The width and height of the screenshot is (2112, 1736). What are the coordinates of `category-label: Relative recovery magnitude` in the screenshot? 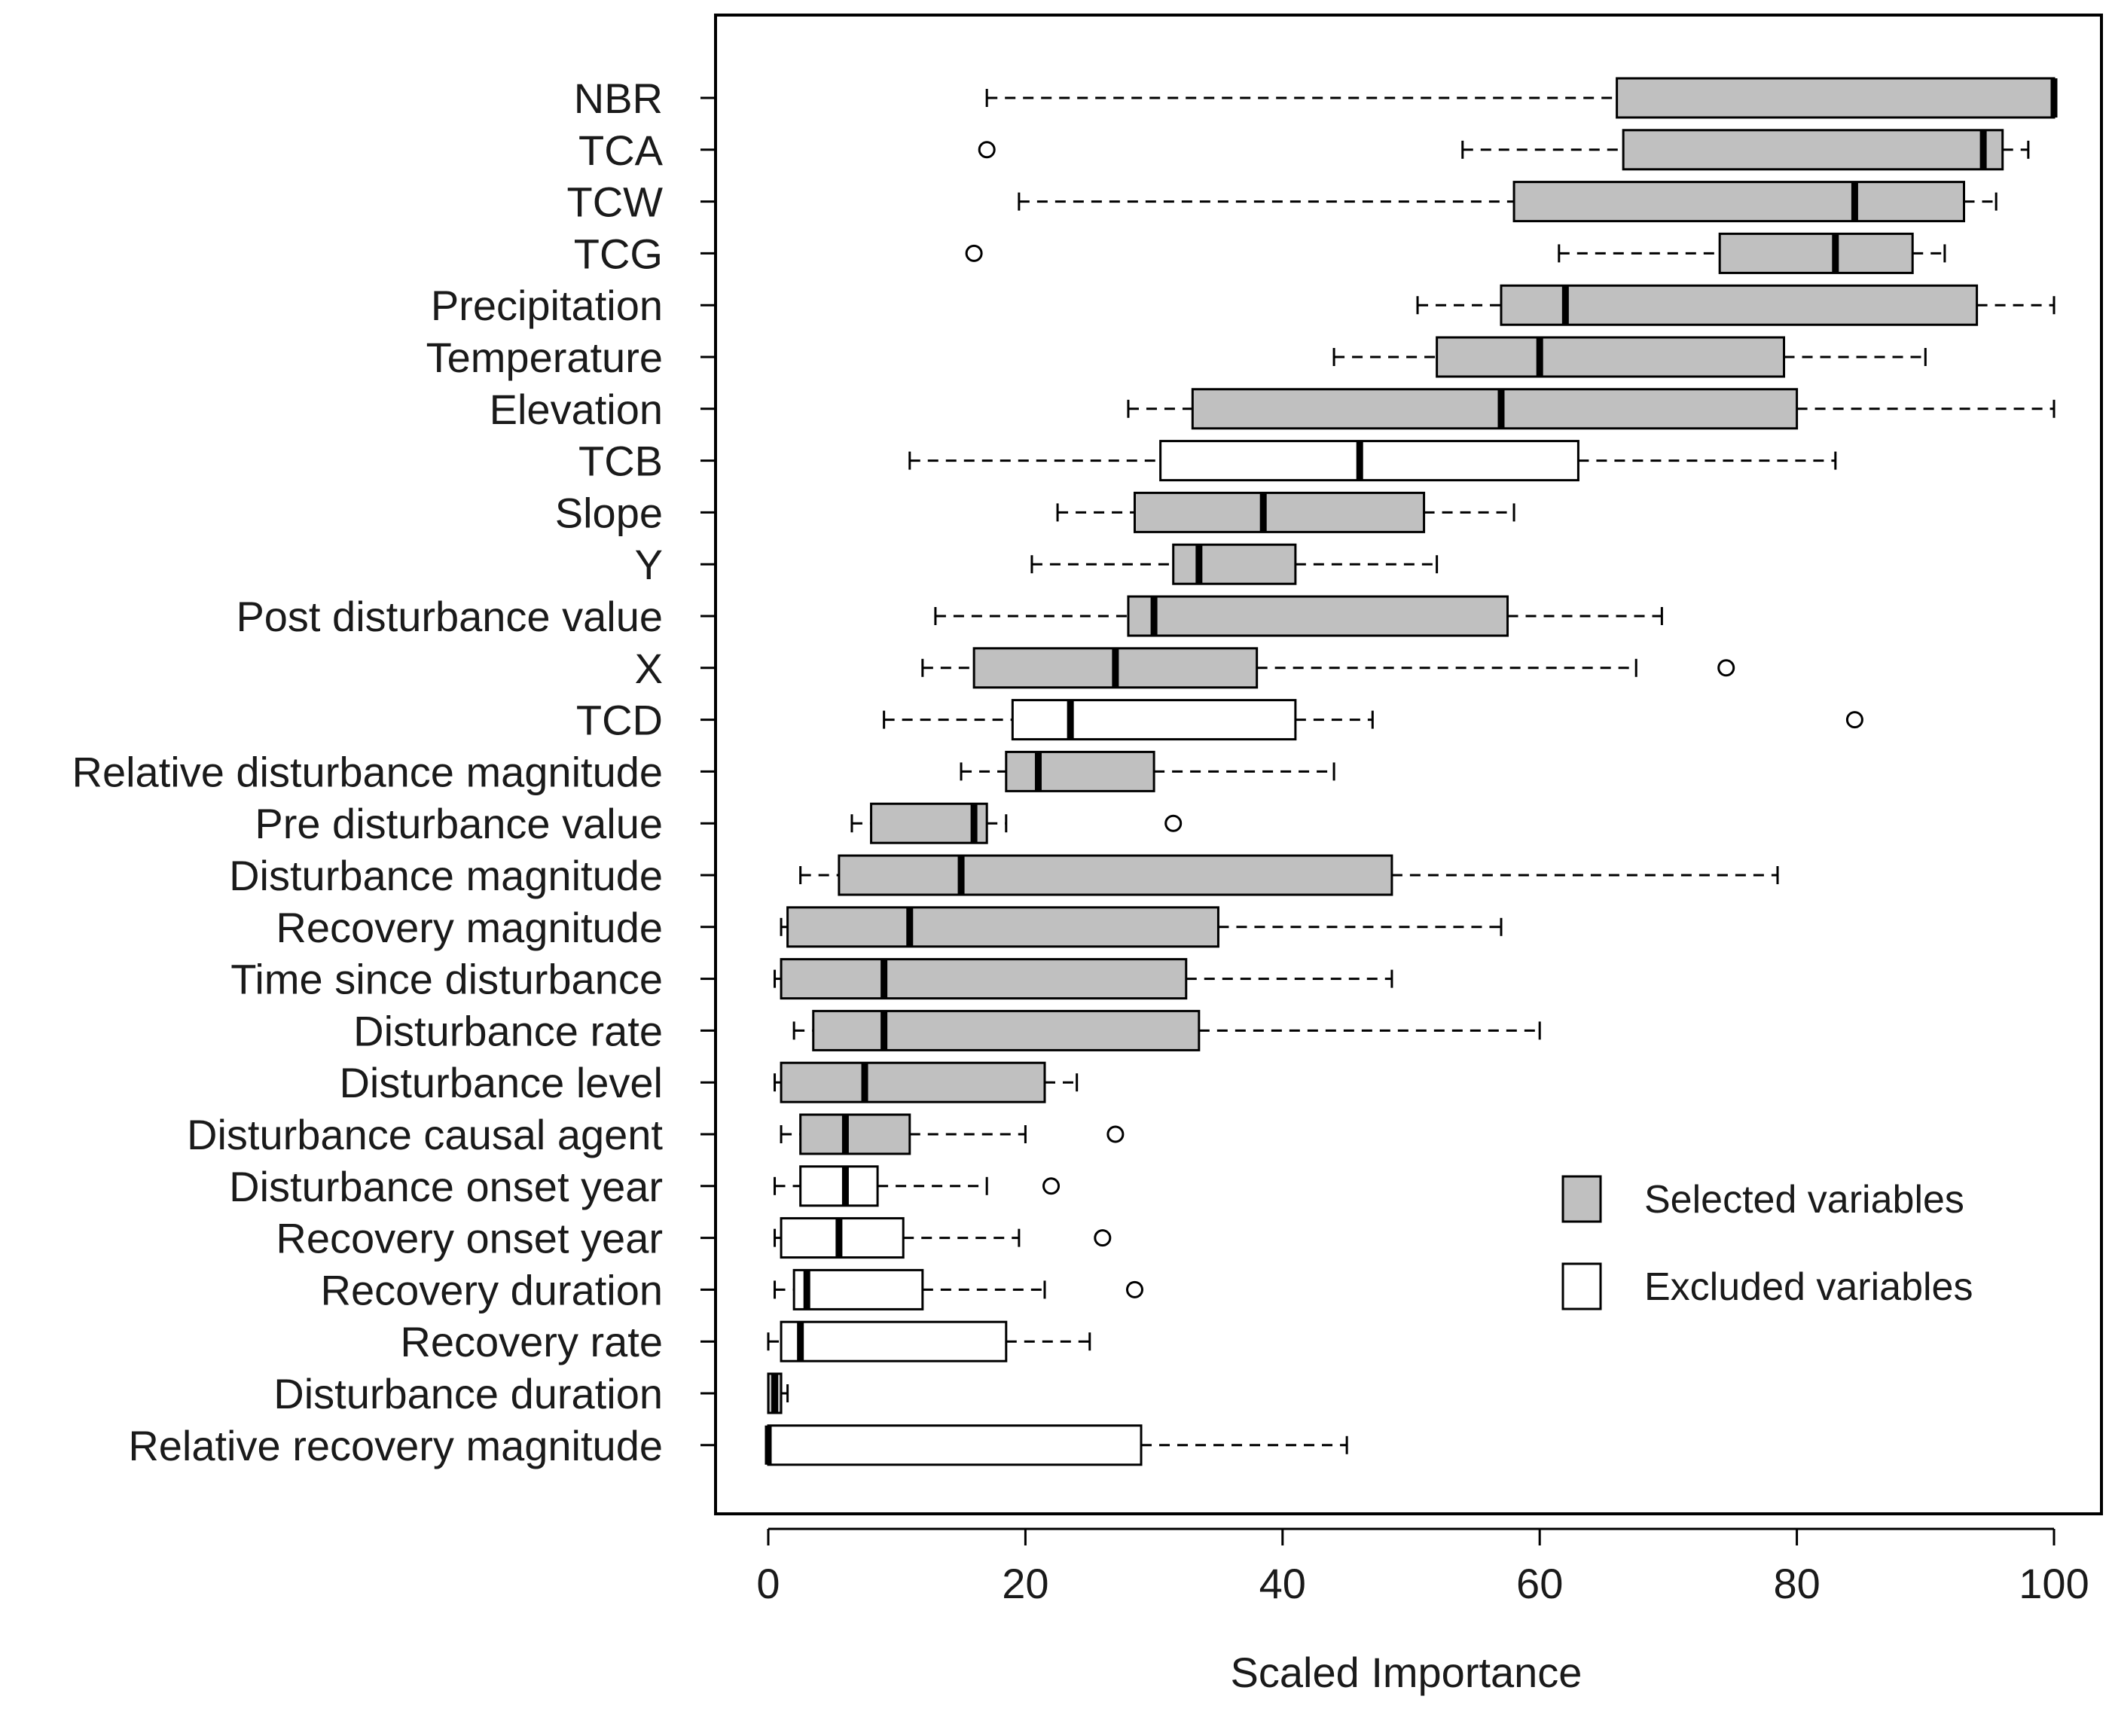 It's located at (395, 1445).